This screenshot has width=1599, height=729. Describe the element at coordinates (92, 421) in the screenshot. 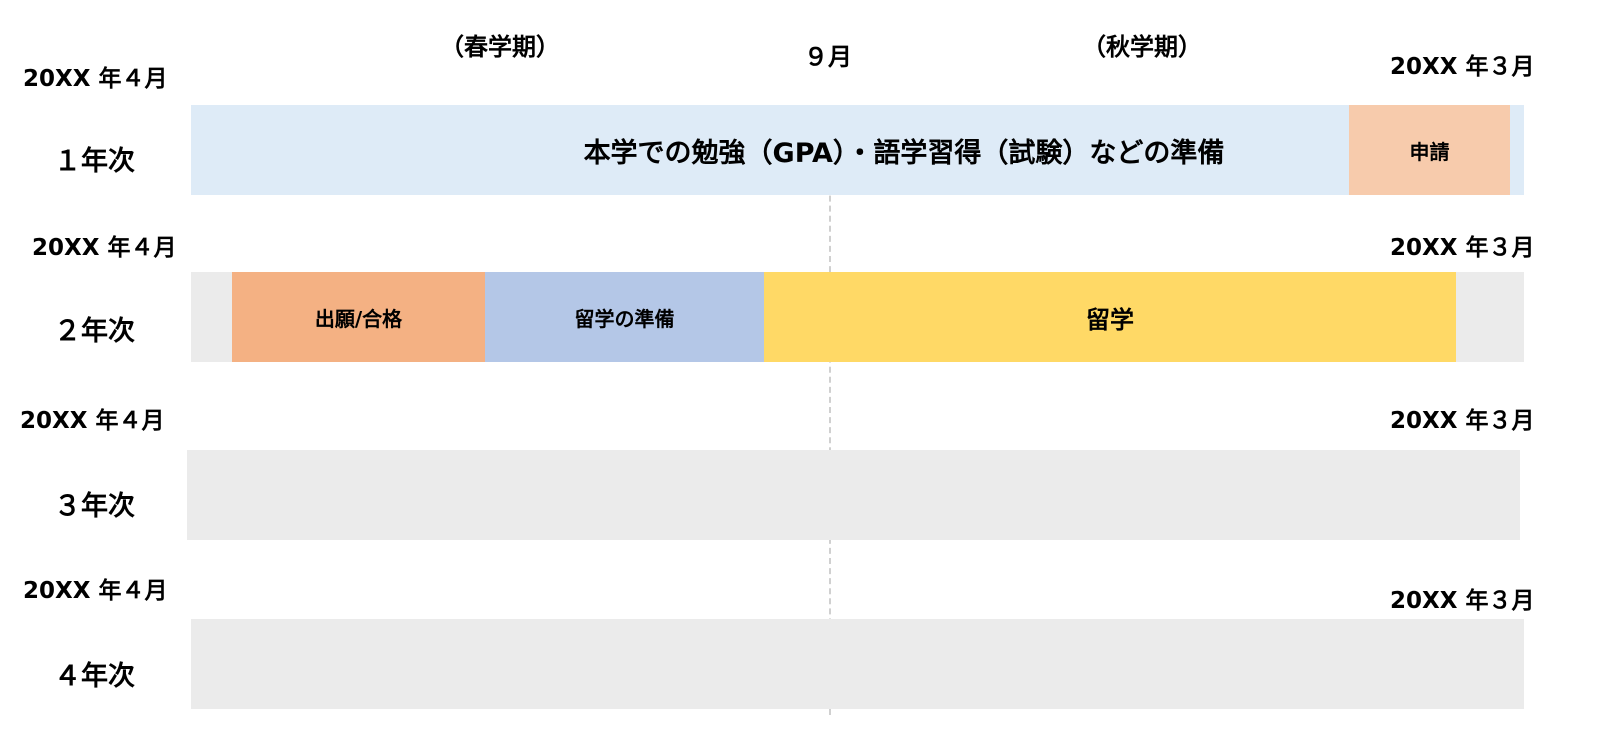

I see `year3-start-date: 20XX 年４月` at that location.